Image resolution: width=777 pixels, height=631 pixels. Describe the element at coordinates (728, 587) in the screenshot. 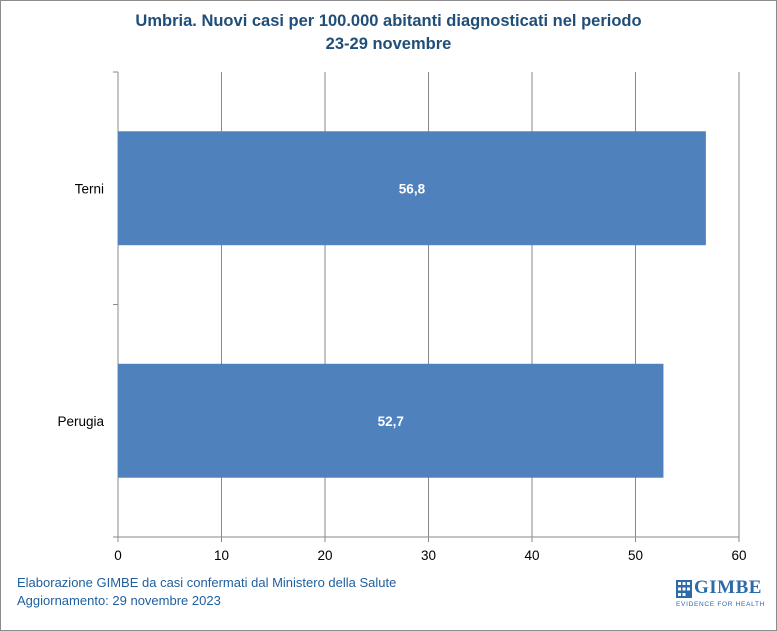

I see `gimbe-logo-name: GIMBE` at that location.